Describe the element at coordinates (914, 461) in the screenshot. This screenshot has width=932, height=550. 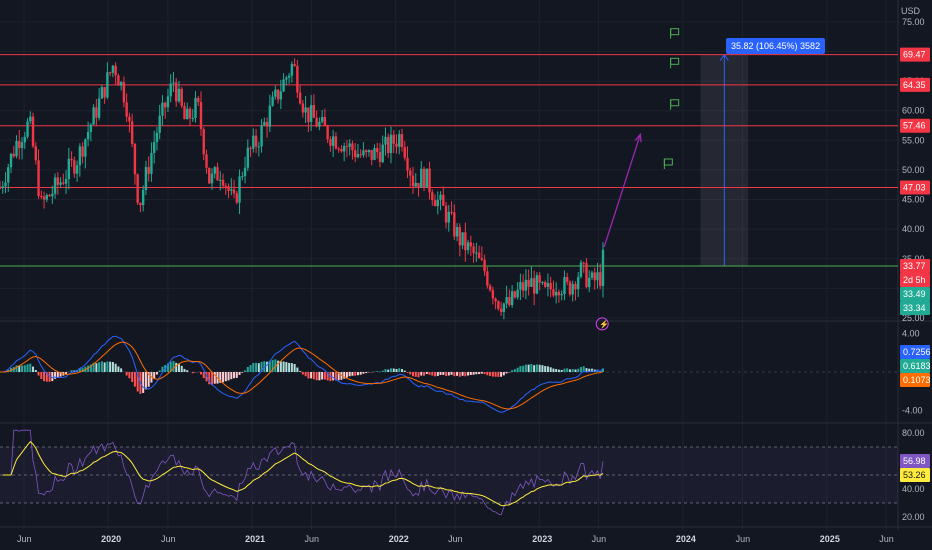
I see `rsi-value-label: 56.98` at that location.